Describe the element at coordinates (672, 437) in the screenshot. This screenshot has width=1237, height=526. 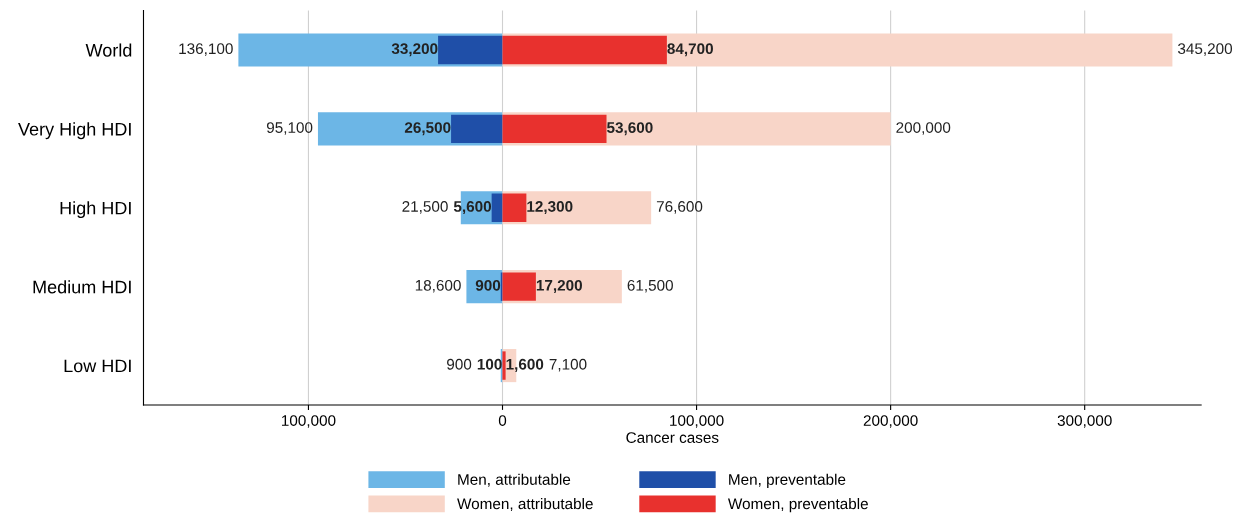
I see `x-axis-title: Cancer cases` at that location.